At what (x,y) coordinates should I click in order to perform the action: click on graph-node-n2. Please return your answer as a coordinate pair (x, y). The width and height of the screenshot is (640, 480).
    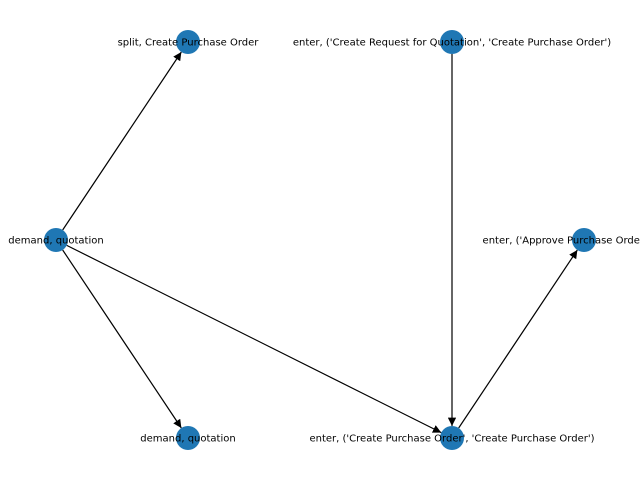
    Looking at the image, I should click on (452, 42).